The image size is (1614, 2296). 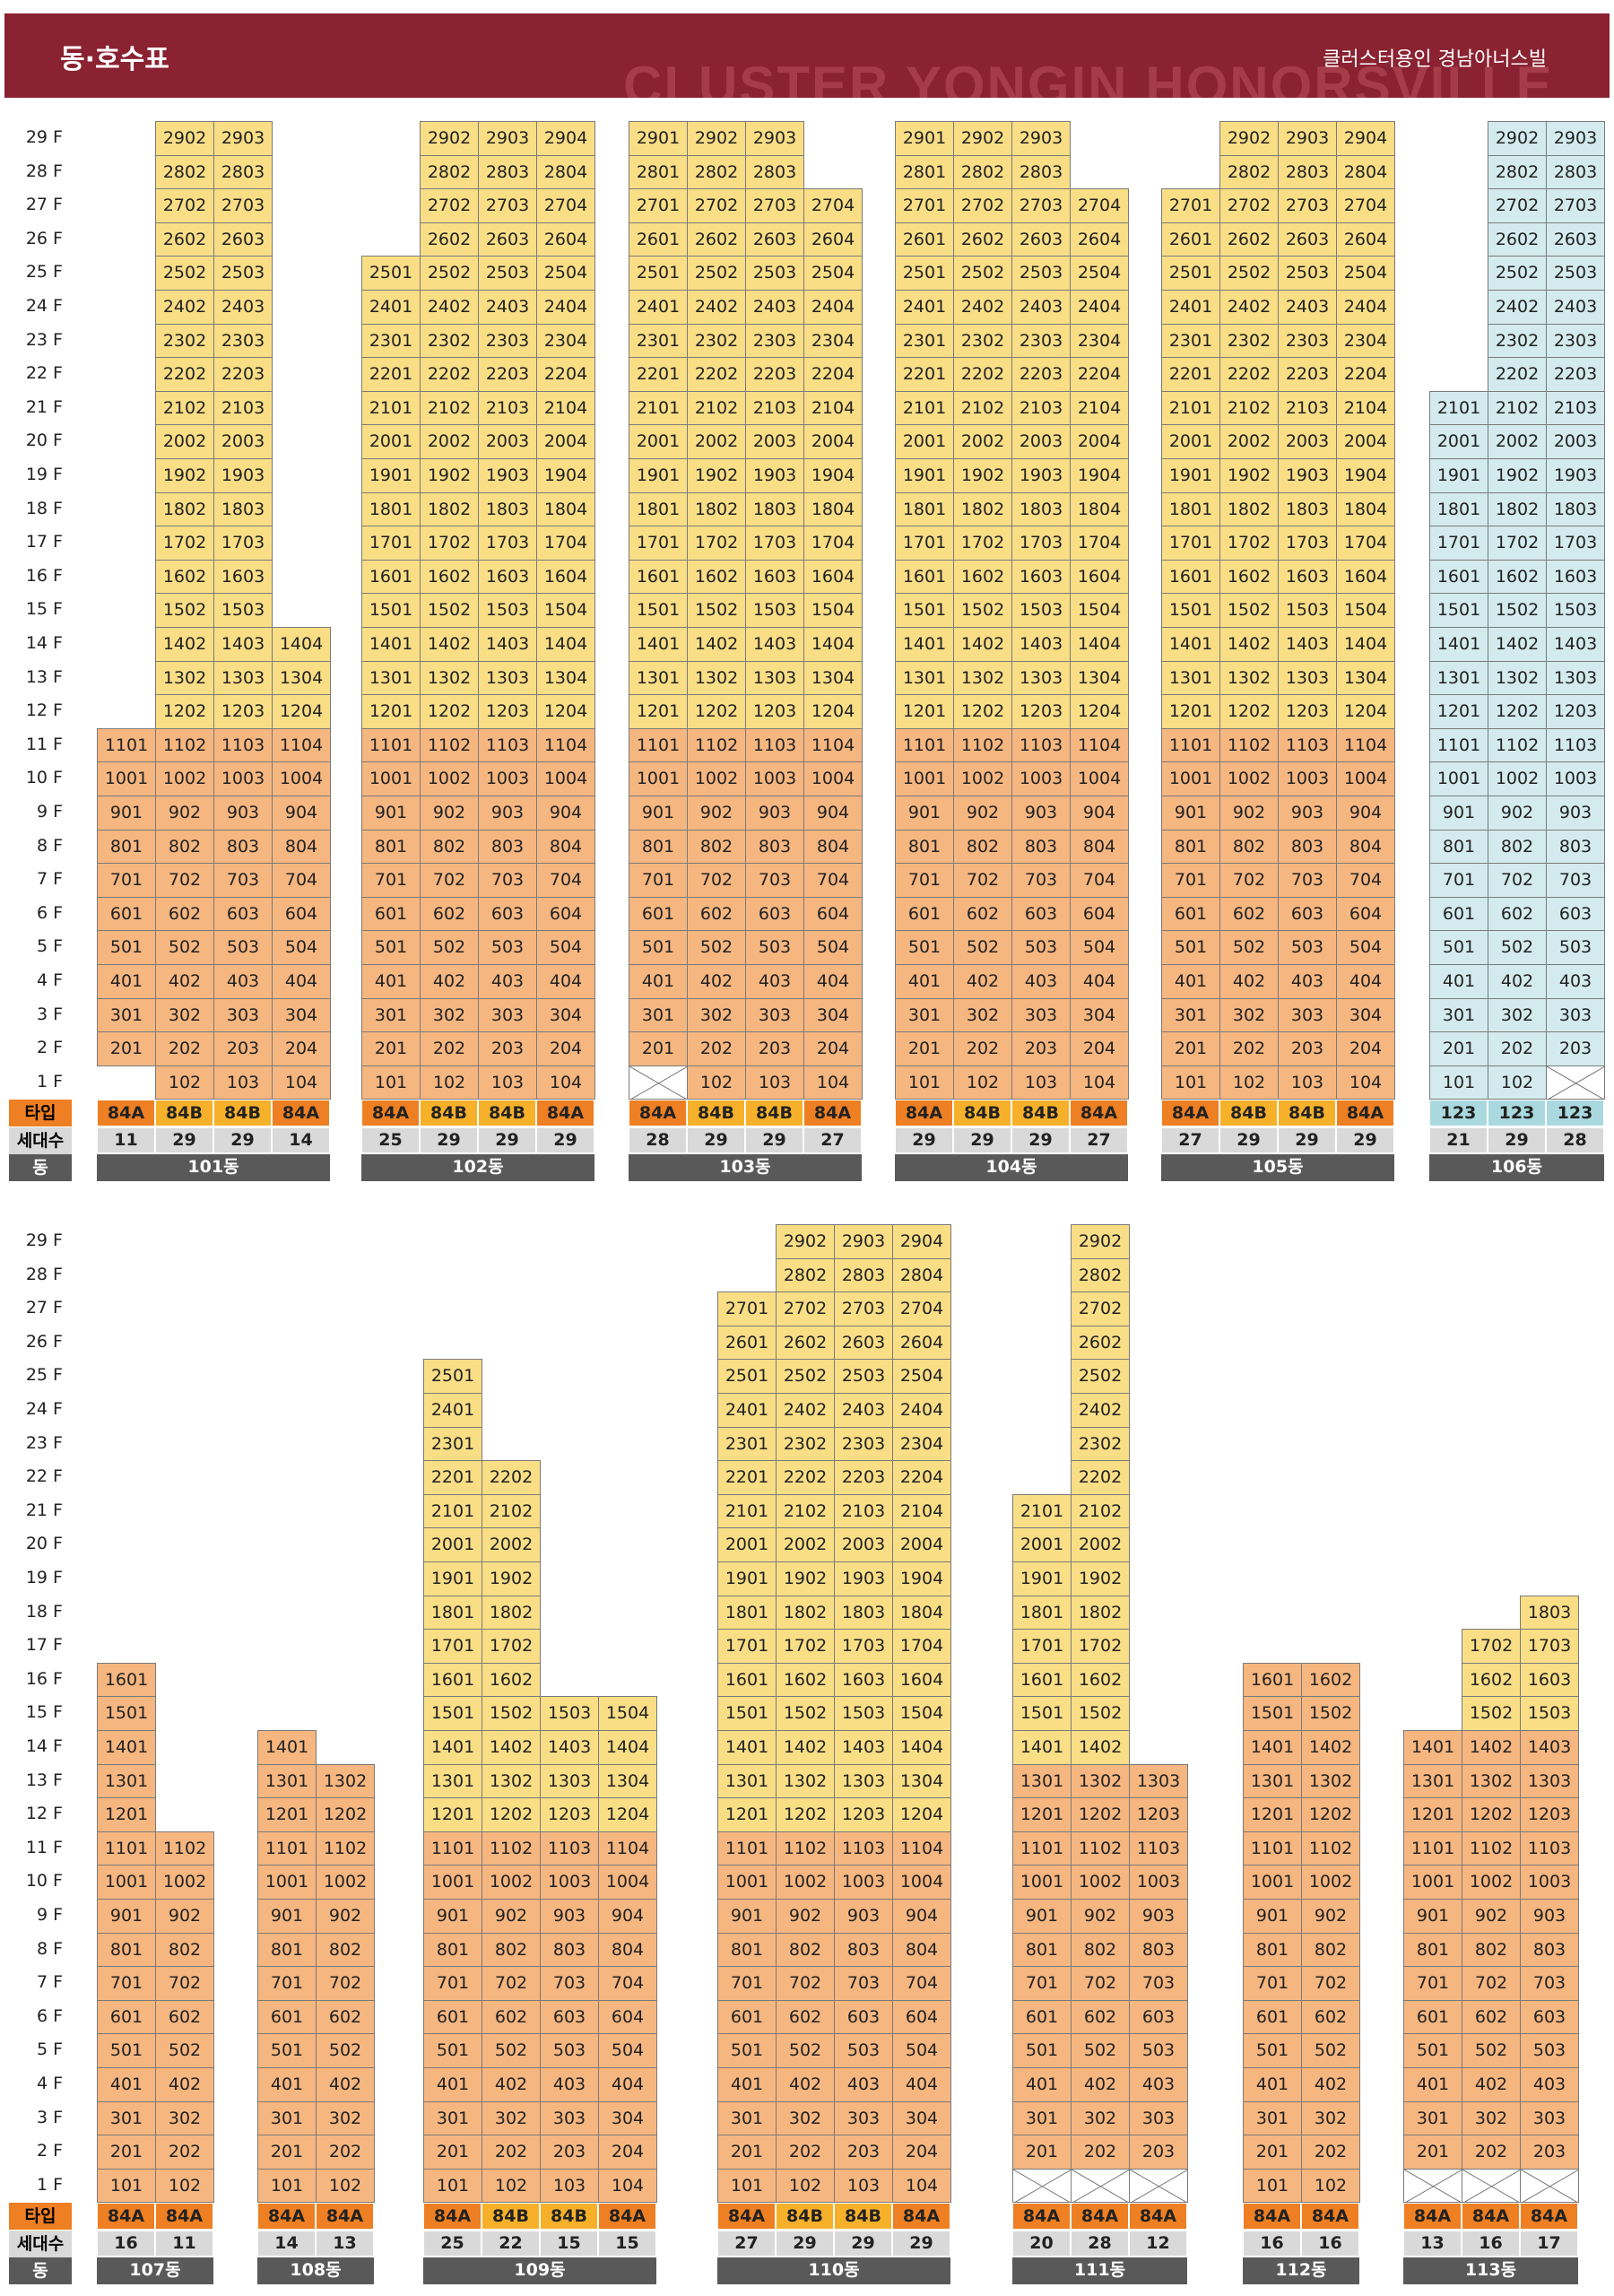 What do you see at coordinates (1100, 1646) in the screenshot?
I see `unit-cell: 1702` at bounding box center [1100, 1646].